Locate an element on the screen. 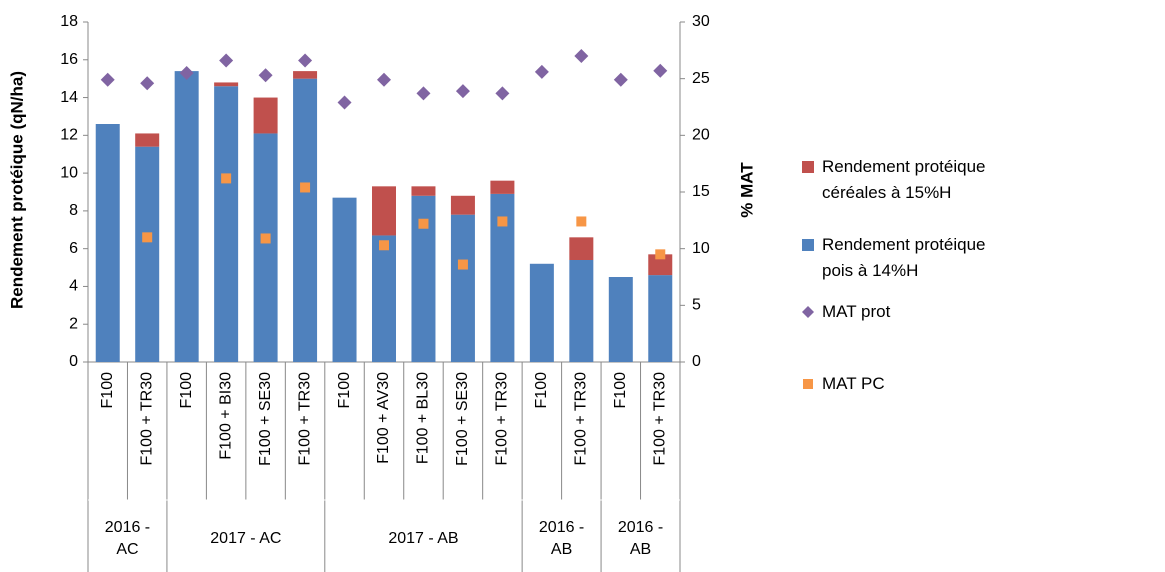 The width and height of the screenshot is (1165, 572). y-tick-label: 18 is located at coordinates (69, 21).